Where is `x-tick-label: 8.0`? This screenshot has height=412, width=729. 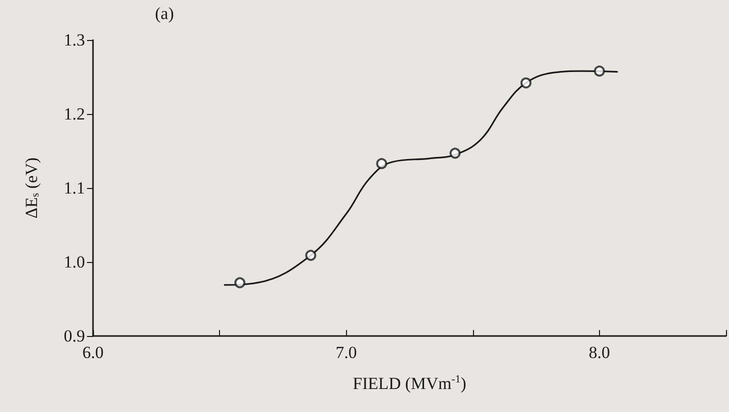
x-tick-label: 8.0 is located at coordinates (599, 352).